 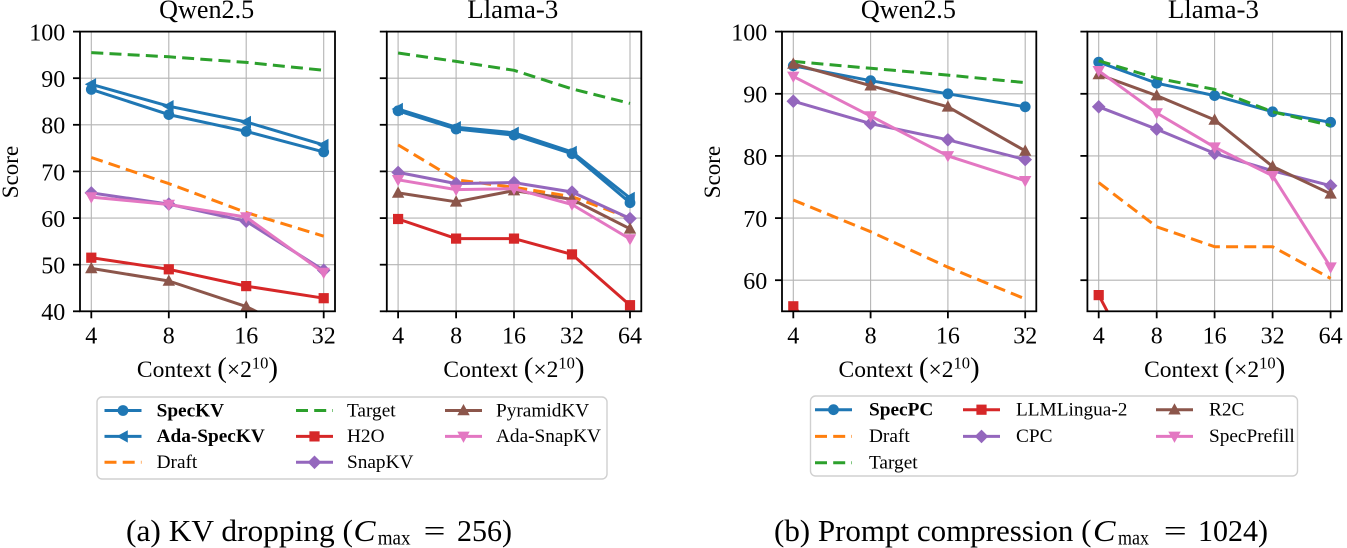 What do you see at coordinates (380, 462) in the screenshot?
I see `svg-text: SnapKV` at bounding box center [380, 462].